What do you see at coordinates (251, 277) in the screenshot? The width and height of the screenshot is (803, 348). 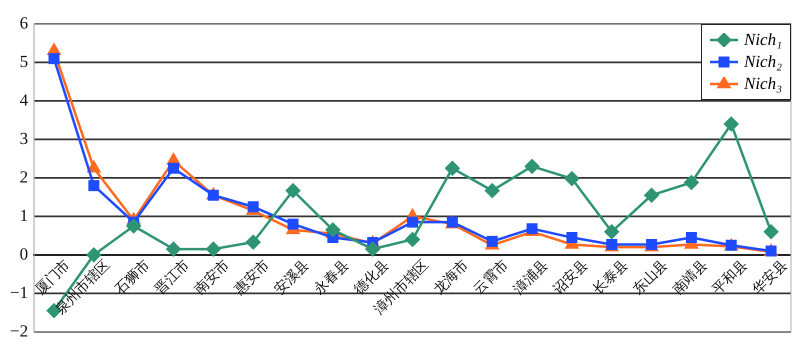 I see `x-tick-label: 惠安市` at bounding box center [251, 277].